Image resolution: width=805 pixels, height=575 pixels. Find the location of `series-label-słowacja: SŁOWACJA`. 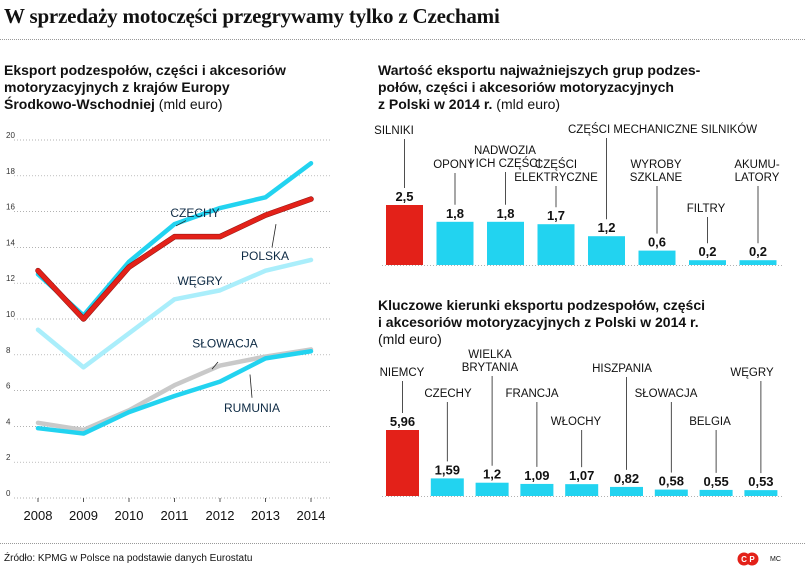

series-label-słowacja: SŁOWACJA is located at coordinates (225, 344).